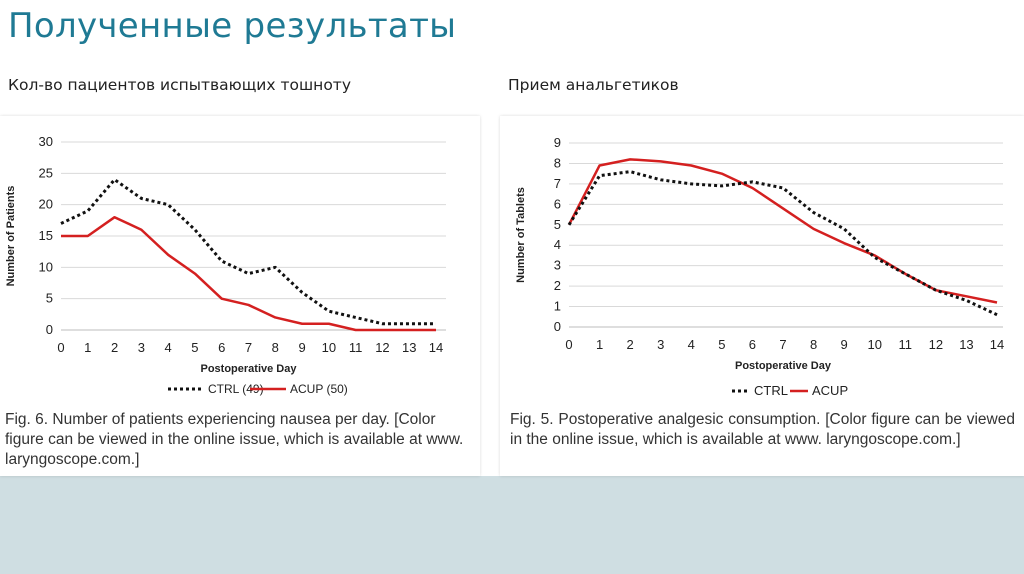  What do you see at coordinates (557, 306) in the screenshot?
I see `y-tick-label: 1` at bounding box center [557, 306].